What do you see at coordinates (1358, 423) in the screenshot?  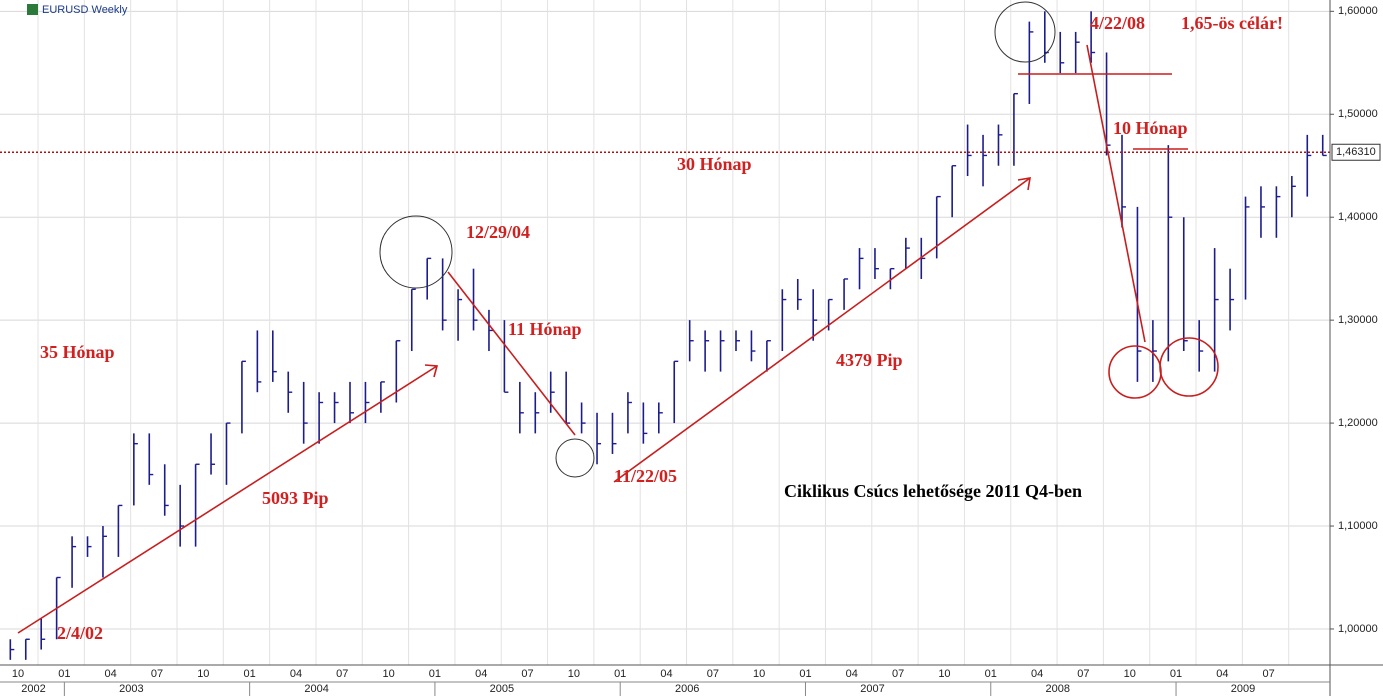 I see `y-tick-label: 1,20000` at bounding box center [1358, 423].